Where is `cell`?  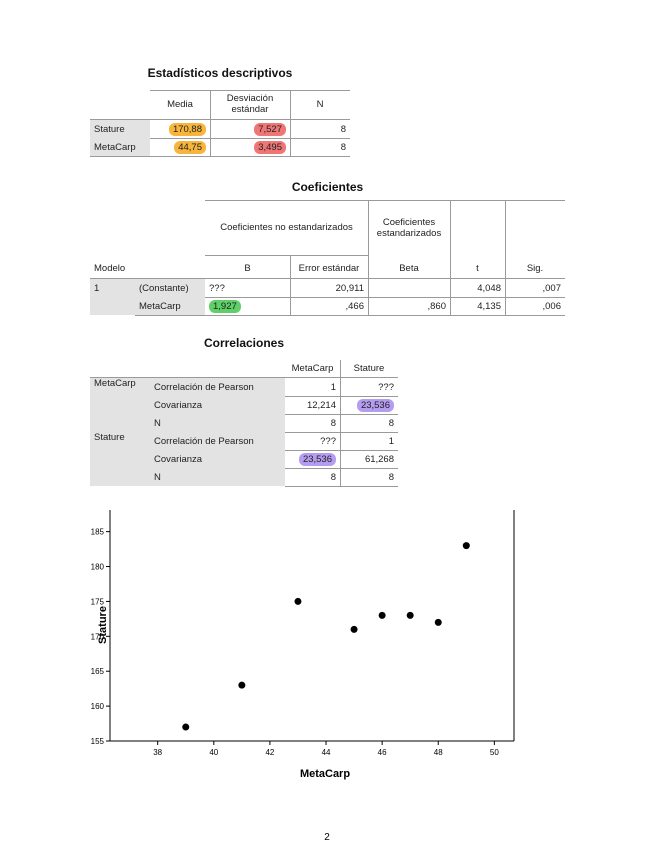
cell is located at coordinates (409, 288).